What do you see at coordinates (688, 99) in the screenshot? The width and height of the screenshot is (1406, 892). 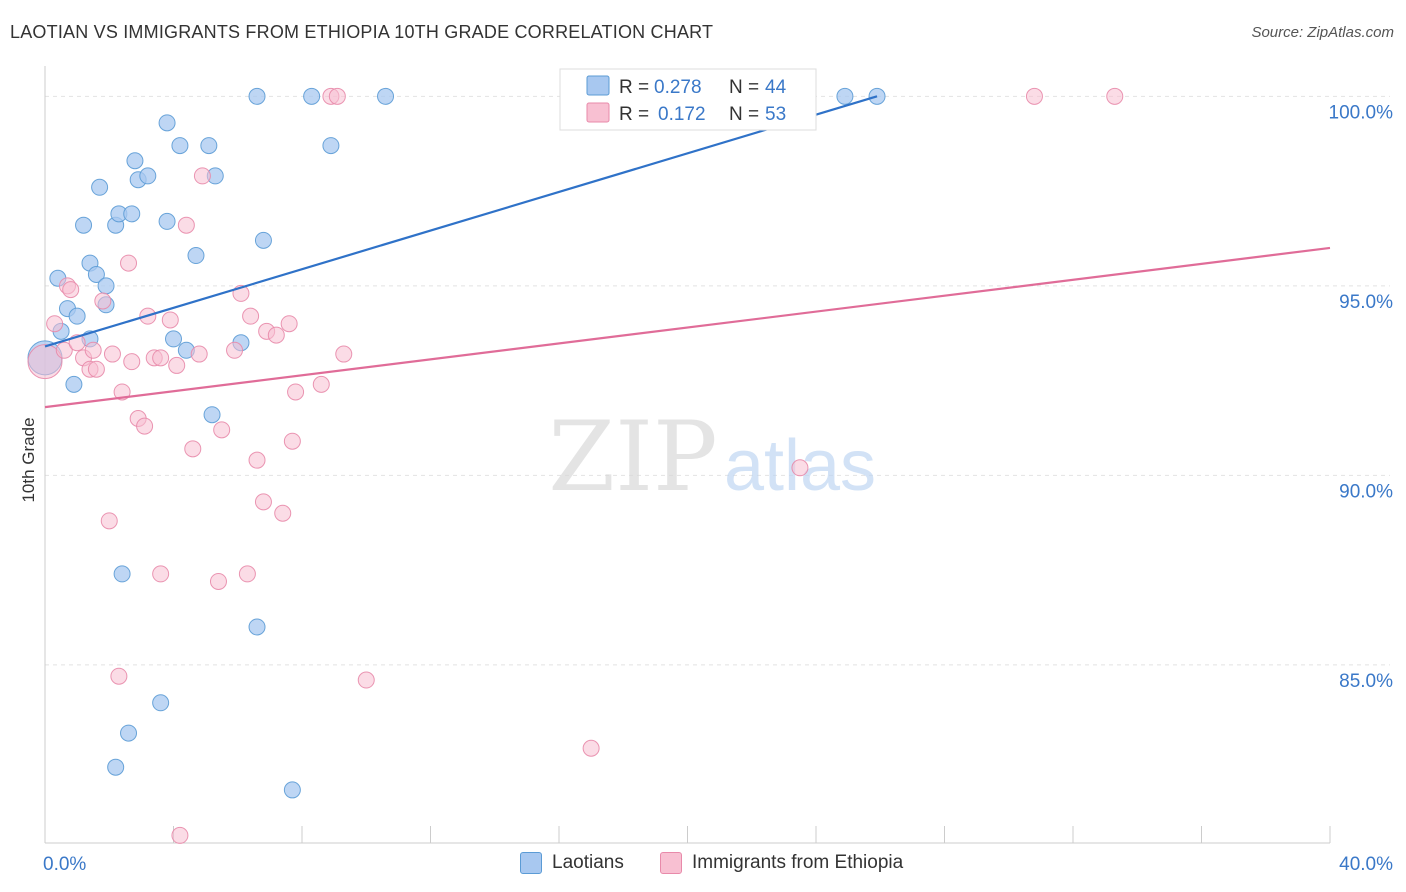 I see `stats-box: R = 0.278 N = 44 R = 0.172 N = 53` at bounding box center [688, 99].